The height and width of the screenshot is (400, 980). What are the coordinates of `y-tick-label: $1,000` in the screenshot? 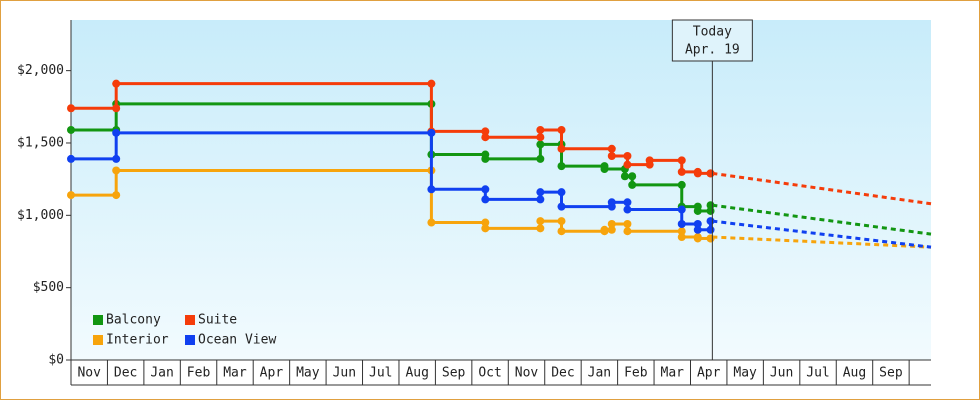 It's located at (40, 215).